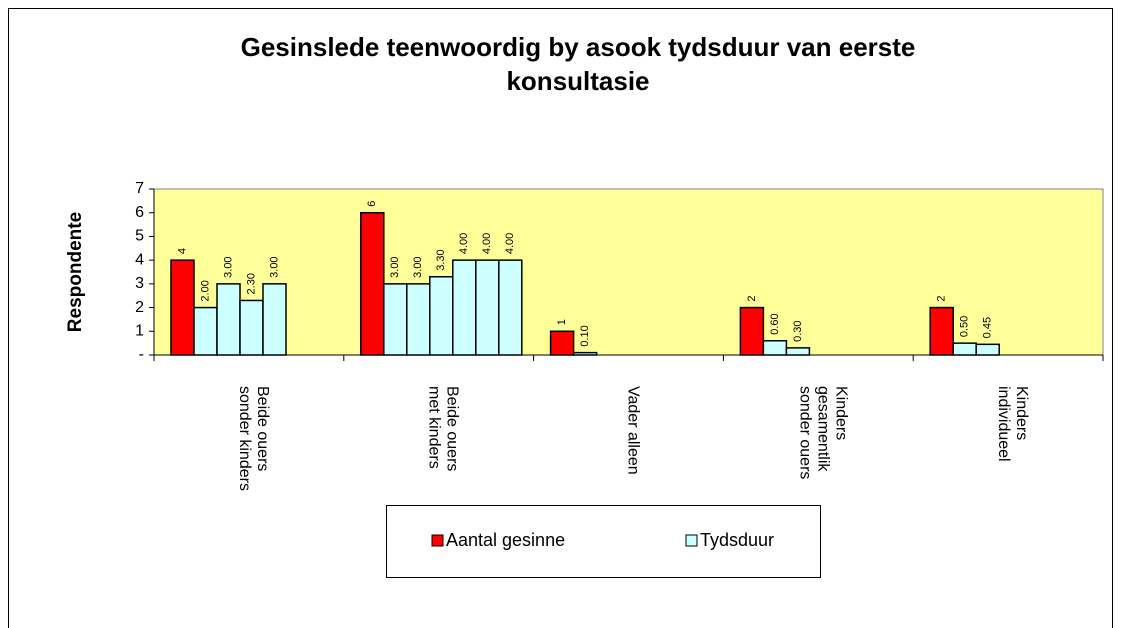  I want to click on value-label: 4, so click(182, 251).